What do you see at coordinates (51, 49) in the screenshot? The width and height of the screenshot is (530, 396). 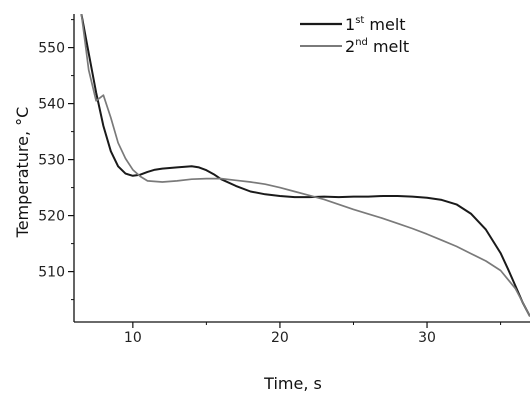 I see `y-tick-label: 550` at bounding box center [51, 49].